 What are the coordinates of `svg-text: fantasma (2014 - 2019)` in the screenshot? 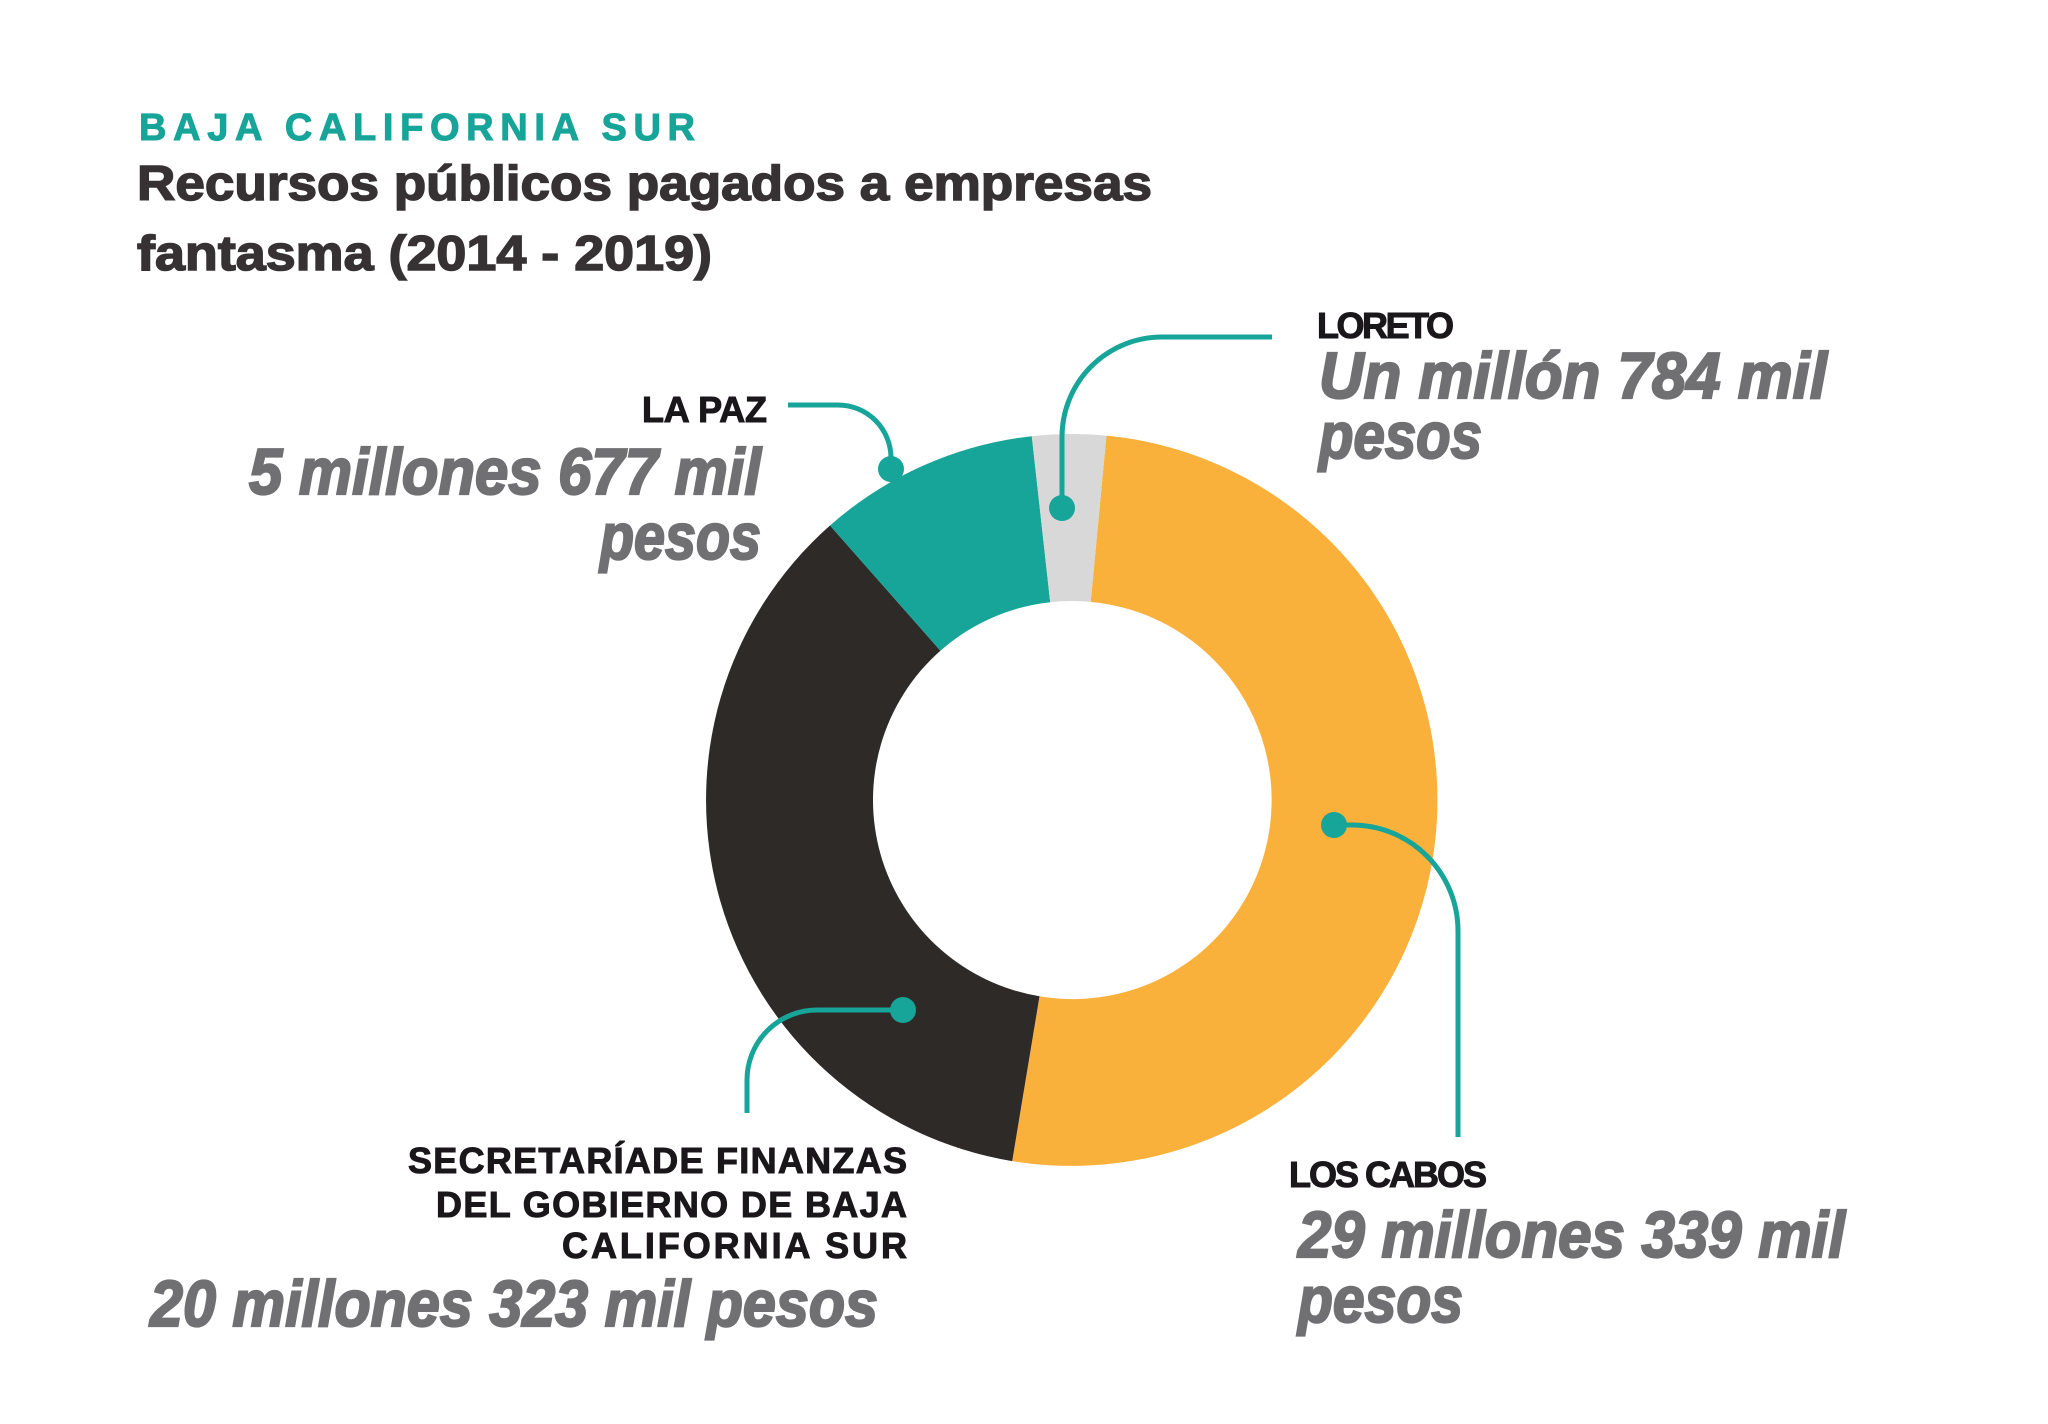 It's located at (424, 254).